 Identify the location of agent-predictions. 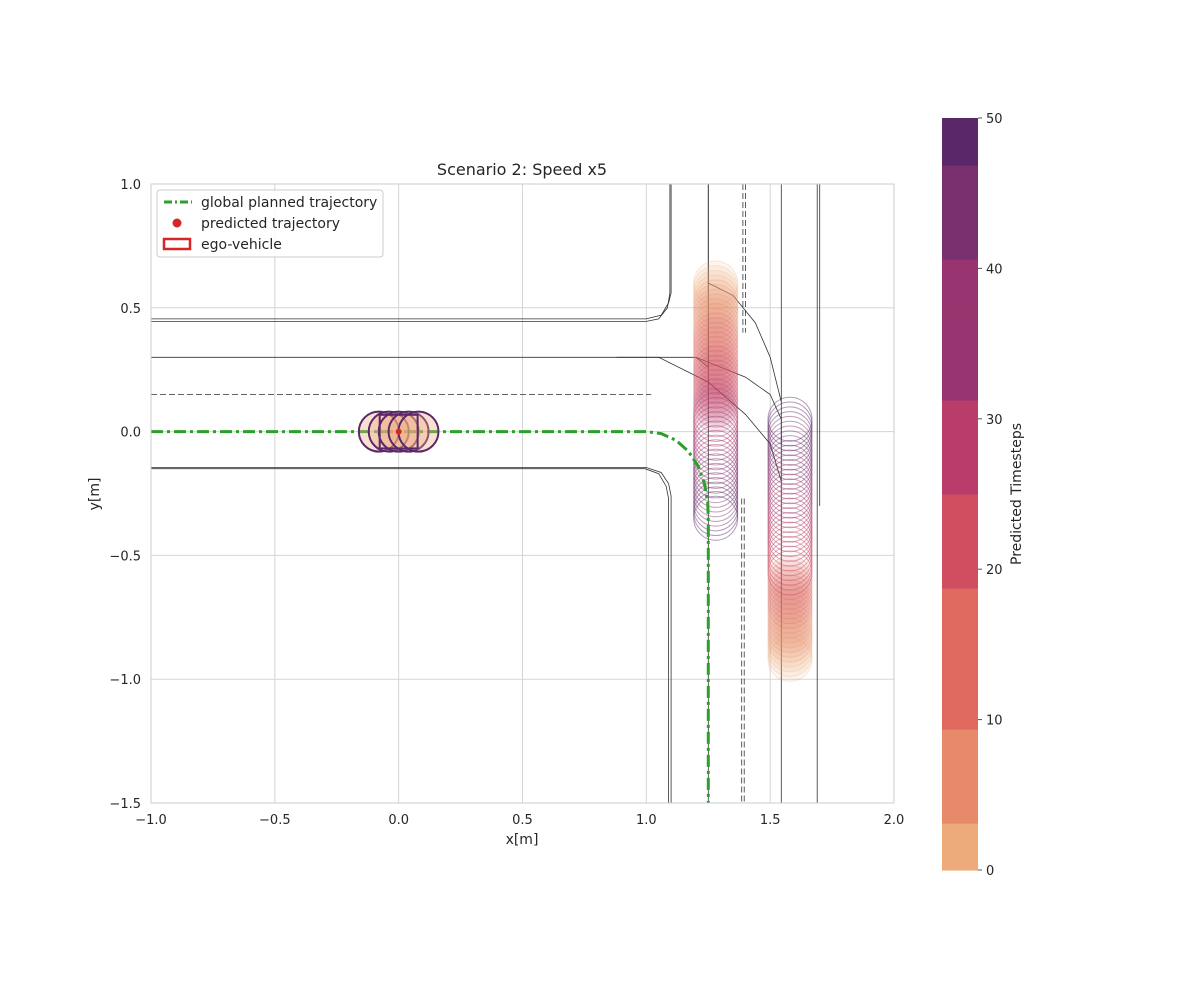
(753, 471).